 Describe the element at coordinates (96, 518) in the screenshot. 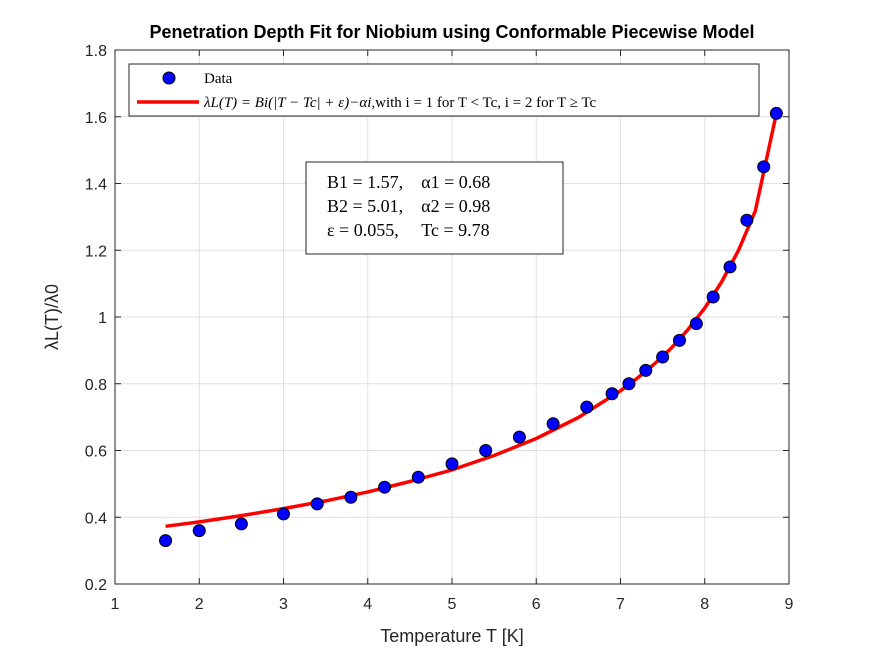

I see `y-tick-label: 0.4` at that location.